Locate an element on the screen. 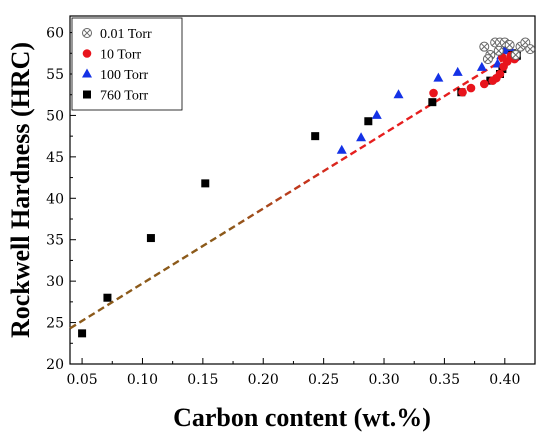 The image size is (550, 442). x-tick-label: 0.15 is located at coordinates (202, 380).